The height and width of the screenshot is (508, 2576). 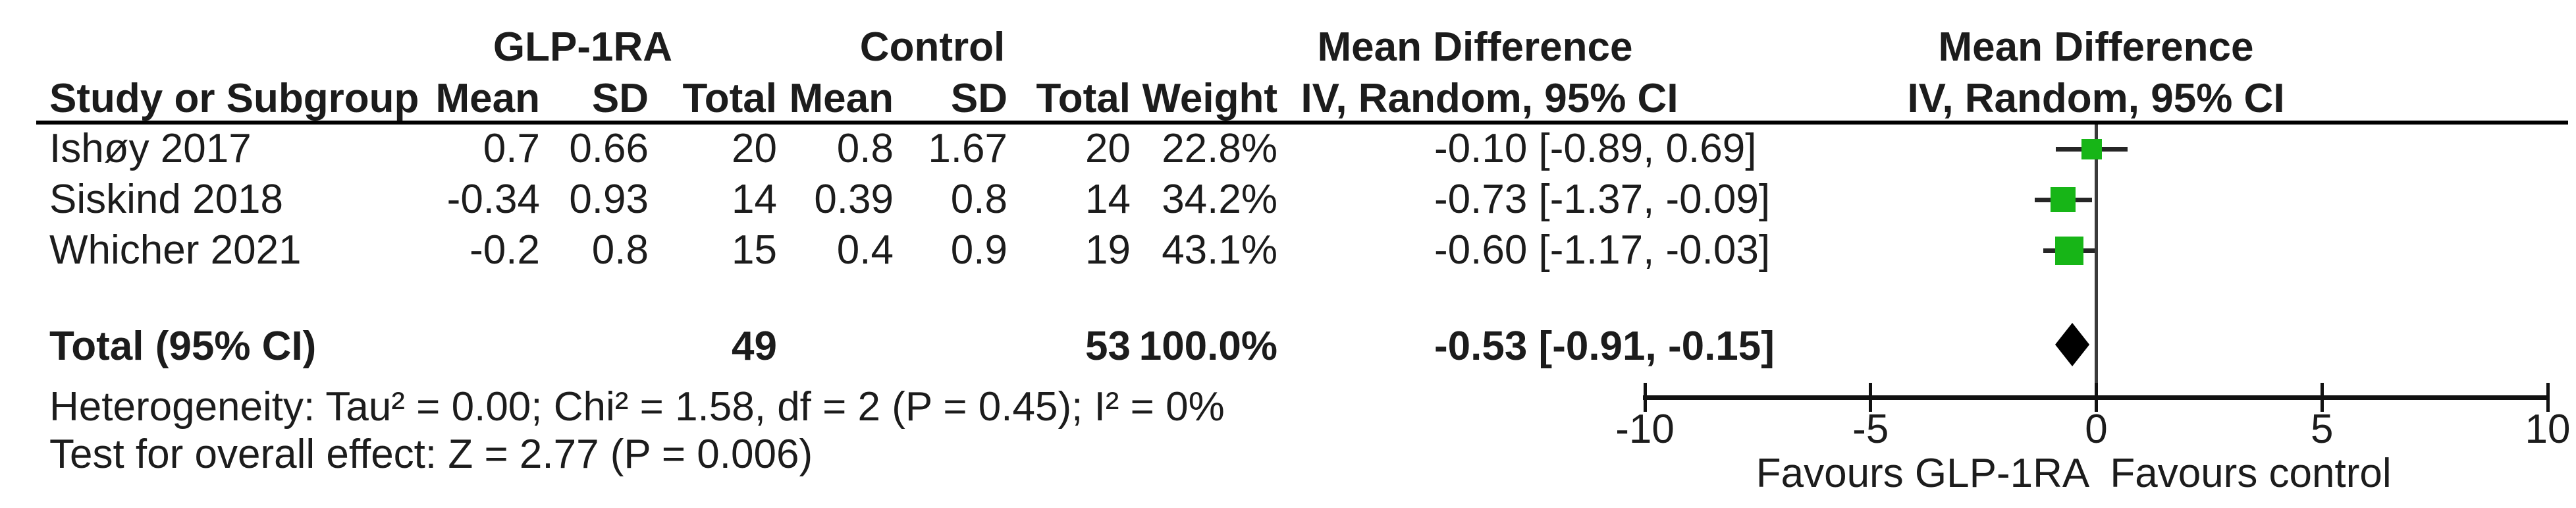 I want to click on axis-tick-label: -5, so click(x=1870, y=429).